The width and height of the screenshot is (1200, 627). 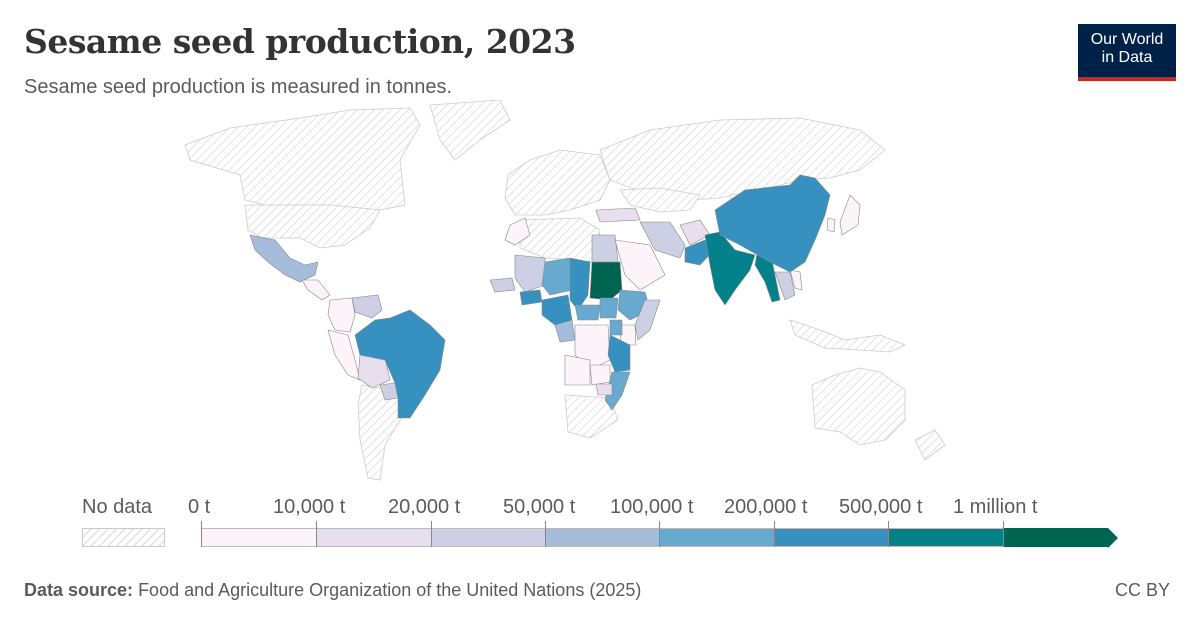 What do you see at coordinates (557, 276) in the screenshot?
I see `country-niger` at bounding box center [557, 276].